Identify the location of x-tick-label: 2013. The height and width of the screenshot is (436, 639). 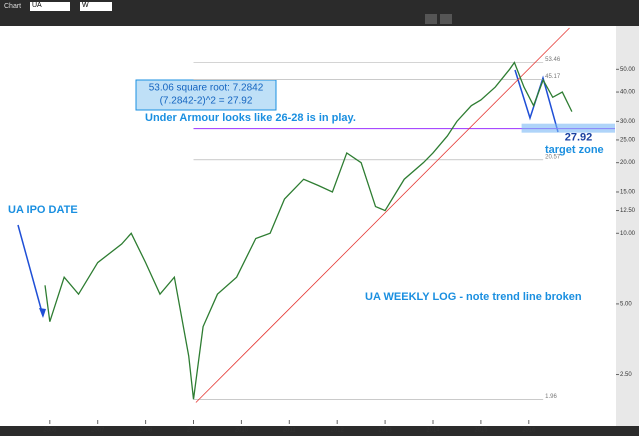
(385, 431).